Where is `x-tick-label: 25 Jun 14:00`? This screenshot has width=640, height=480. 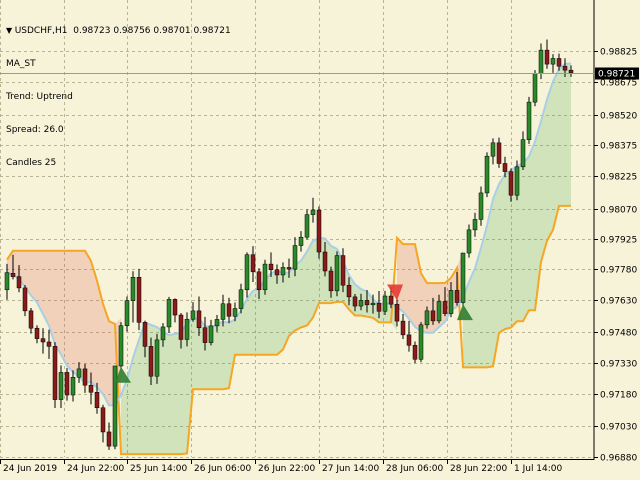 x-tick-label: 25 Jun 14:00 is located at coordinates (158, 469).